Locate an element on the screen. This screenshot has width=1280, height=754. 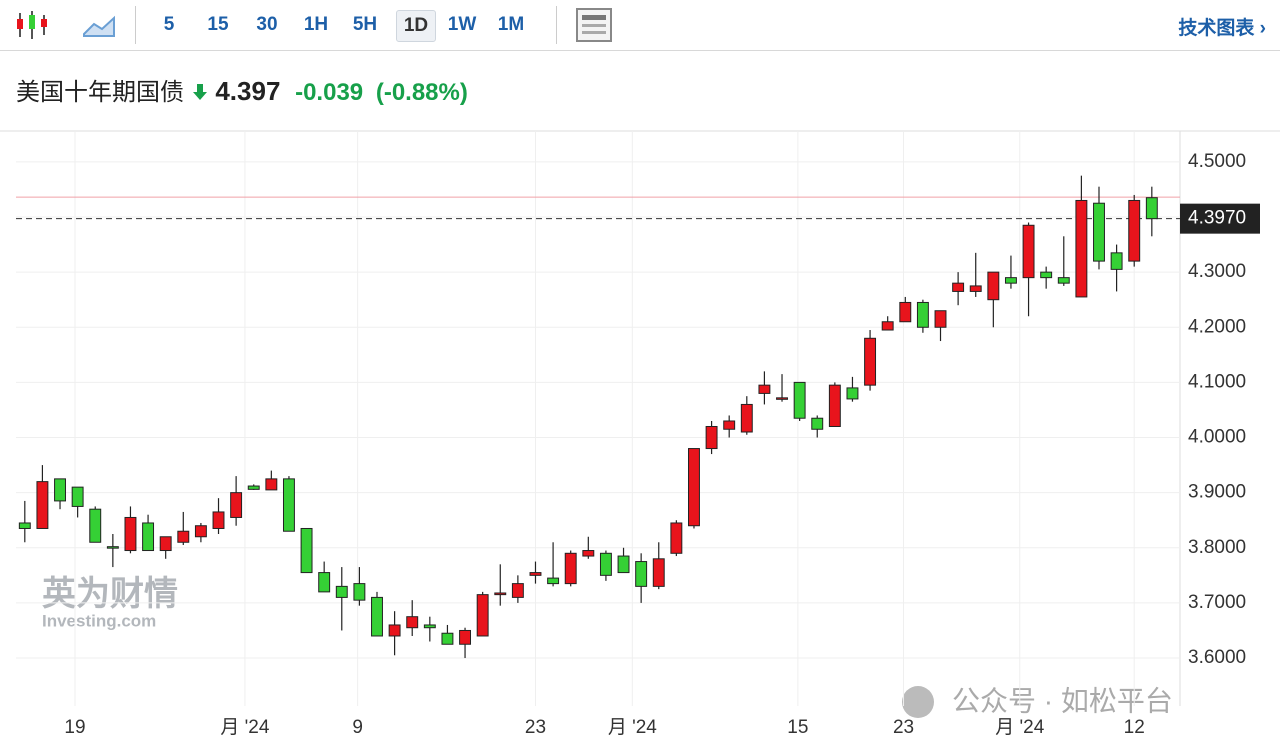
toolbar: 5 15 30 1H 5H 1D 1W 1M 技术图表 › is located at coordinates (640, 25).